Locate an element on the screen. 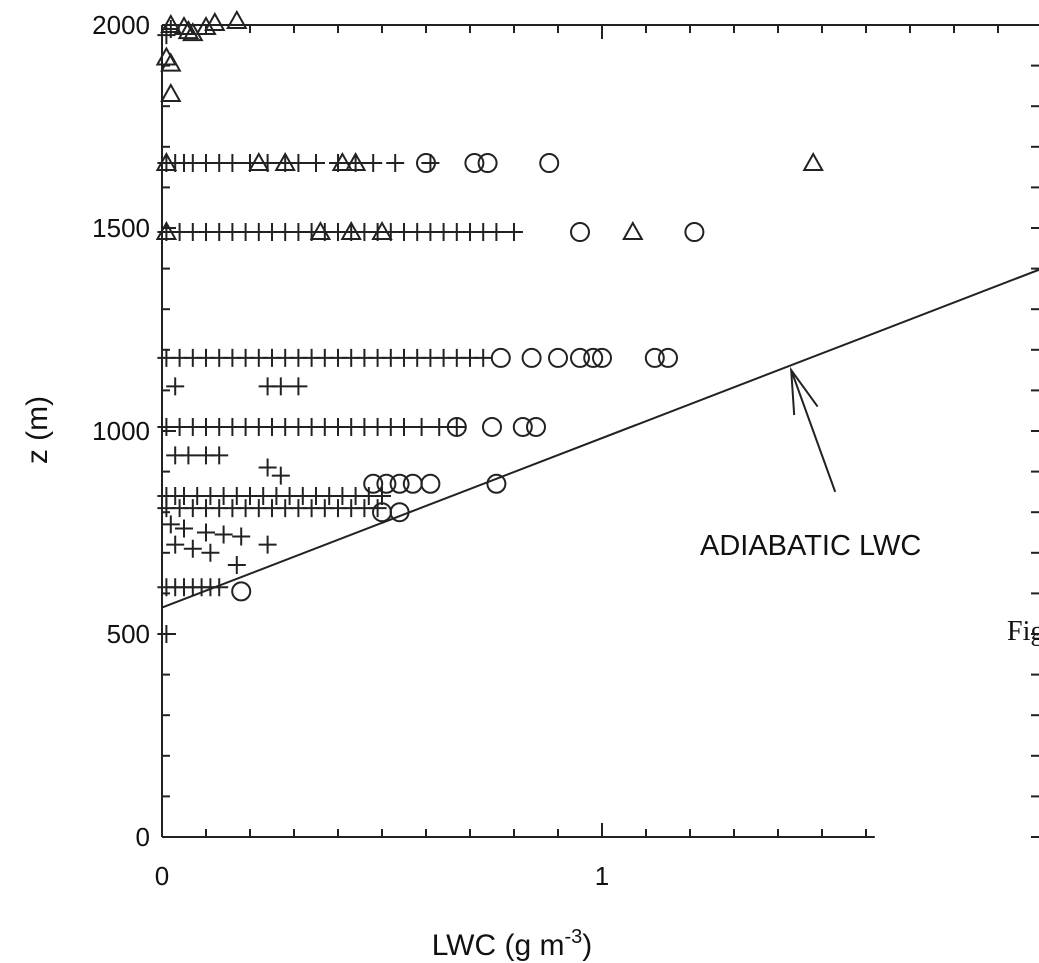 The width and height of the screenshot is (1039, 963). x-tick-label: 1 is located at coordinates (602, 876).